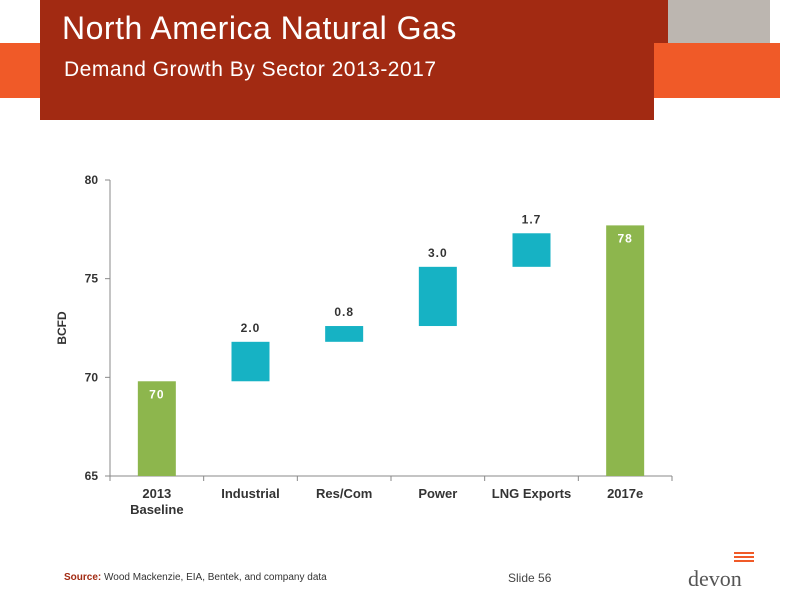 This screenshot has height=600, width=800. What do you see at coordinates (92, 180) in the screenshot?
I see `y-tick-label: 80` at bounding box center [92, 180].